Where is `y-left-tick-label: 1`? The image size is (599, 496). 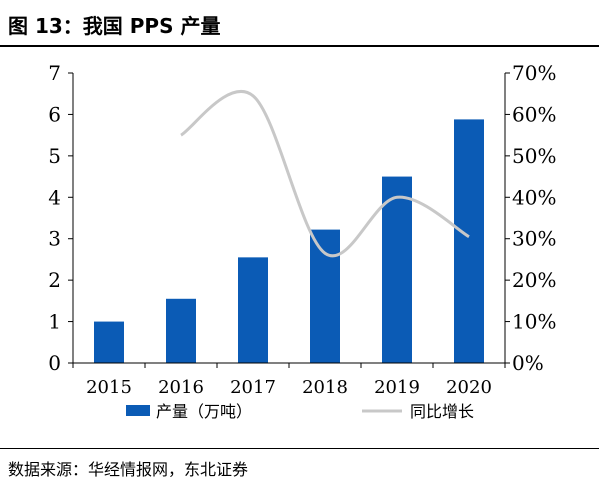
y-left-tick-label: 1 is located at coordinates (54, 322).